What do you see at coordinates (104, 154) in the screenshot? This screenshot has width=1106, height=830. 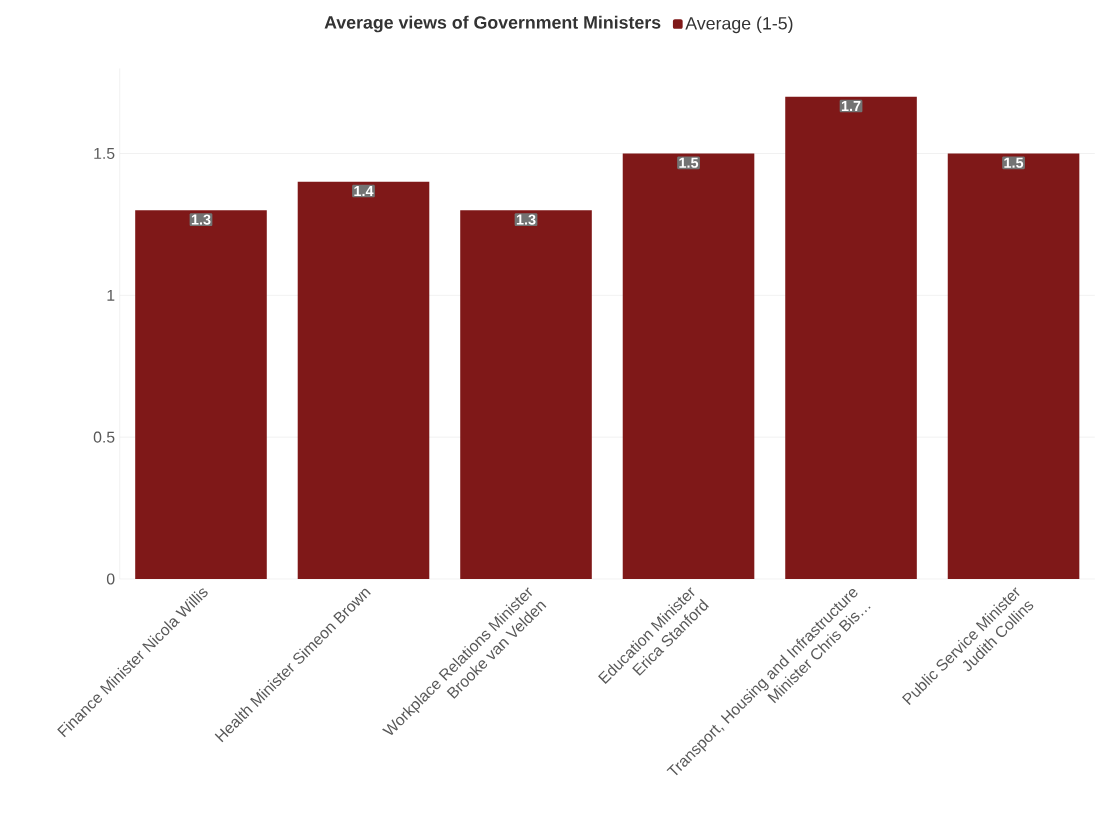 I see `y-tick-label: 1.5` at bounding box center [104, 154].